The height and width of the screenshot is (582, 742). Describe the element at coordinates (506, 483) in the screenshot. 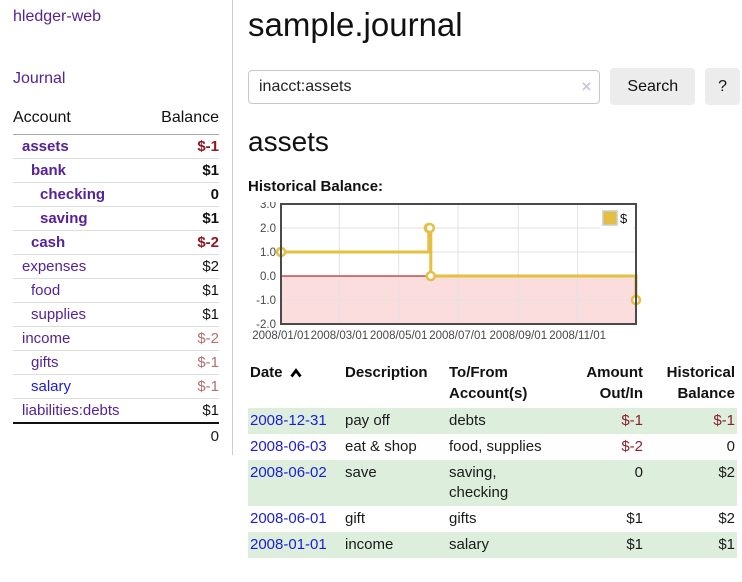

I see `register-accounts-cell: saving, checking` at that location.